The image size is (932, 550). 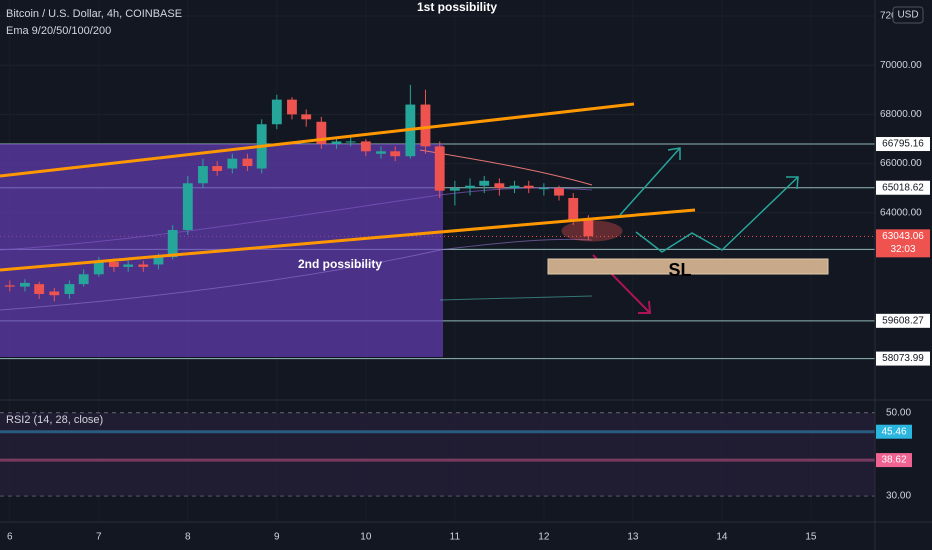 What do you see at coordinates (10, 537) in the screenshot?
I see `x-tick-label: 6` at bounding box center [10, 537].